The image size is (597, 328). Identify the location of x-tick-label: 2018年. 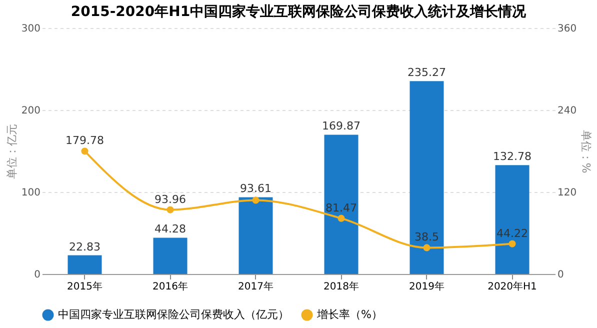
(341, 286).